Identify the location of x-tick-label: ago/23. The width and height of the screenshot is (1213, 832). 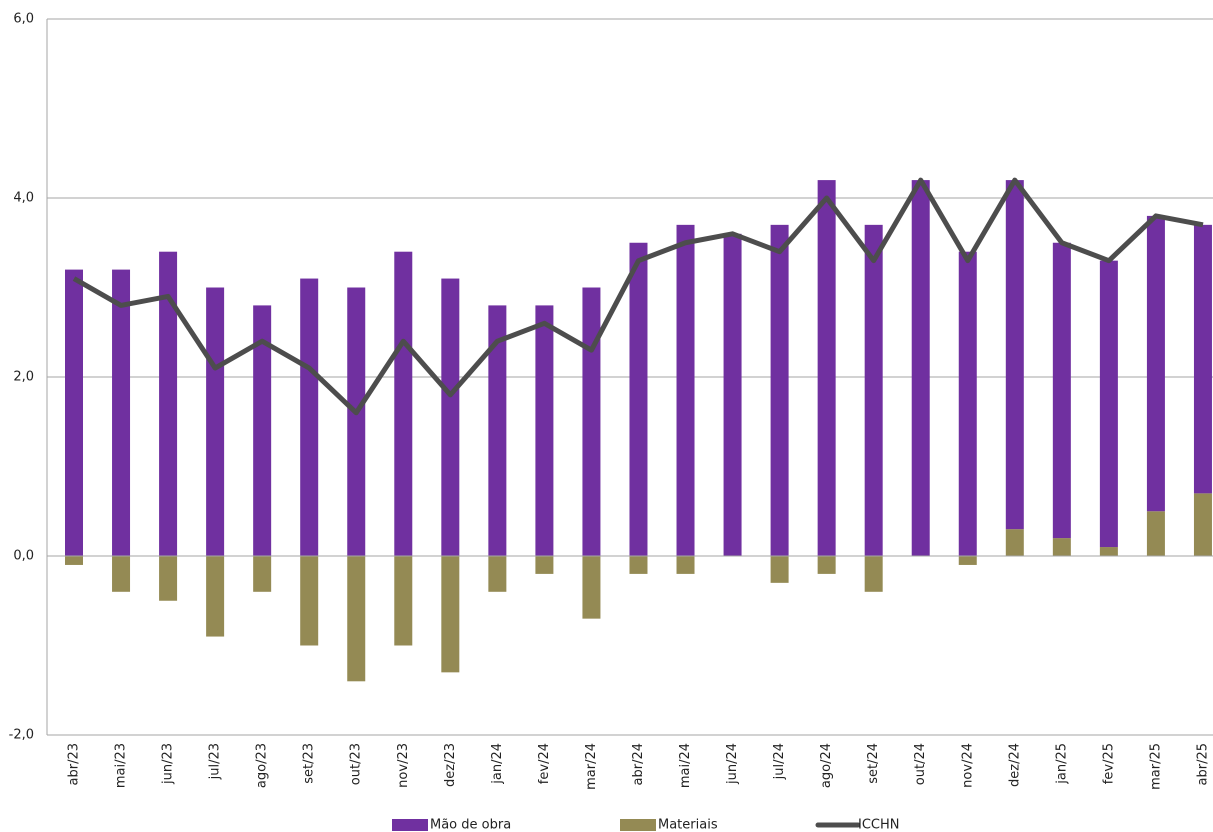
(262, 765).